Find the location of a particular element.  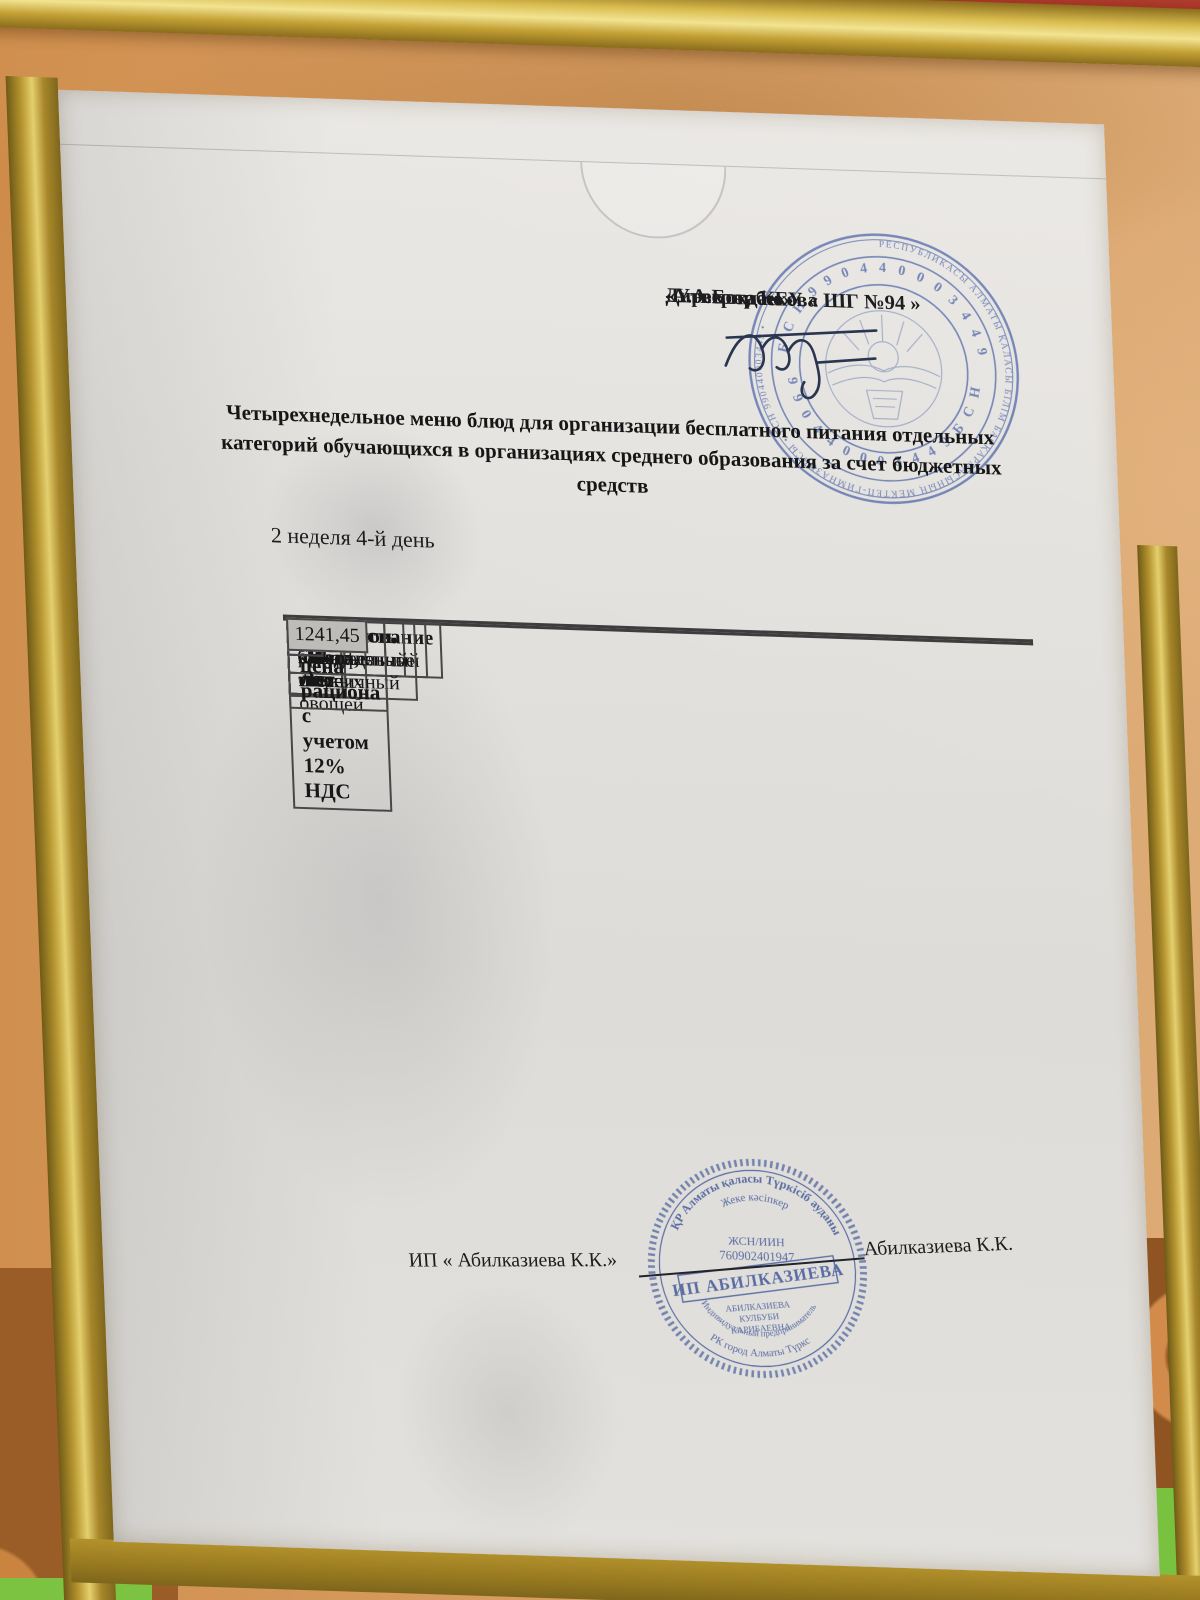

stamp-id-number: 760902401947 is located at coordinates (756, 1256).